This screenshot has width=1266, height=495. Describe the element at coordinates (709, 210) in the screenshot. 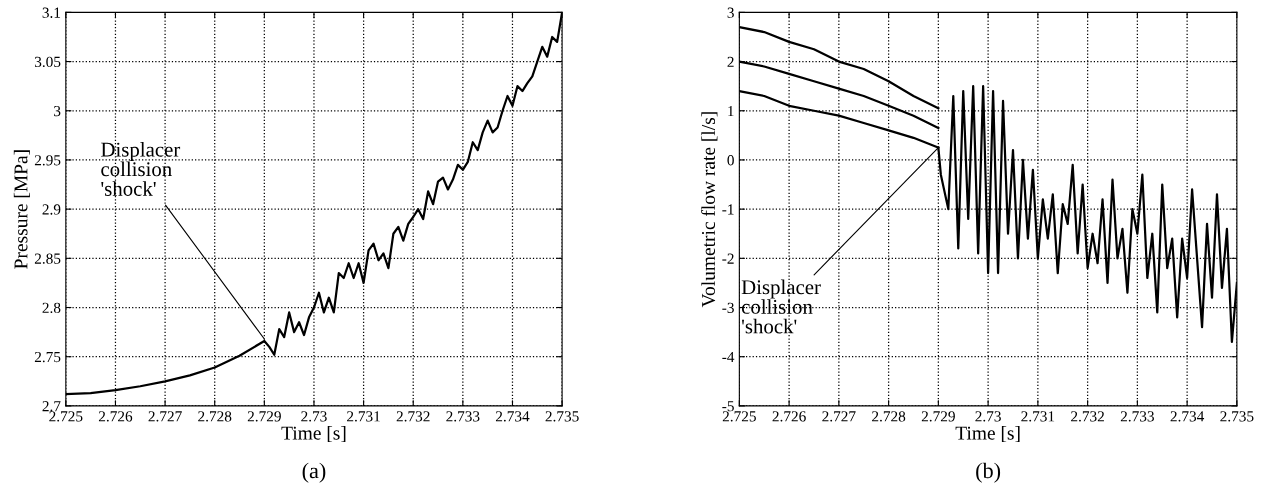

I see `y-axis-title: Volumetric flow rate [l/s]` at that location.